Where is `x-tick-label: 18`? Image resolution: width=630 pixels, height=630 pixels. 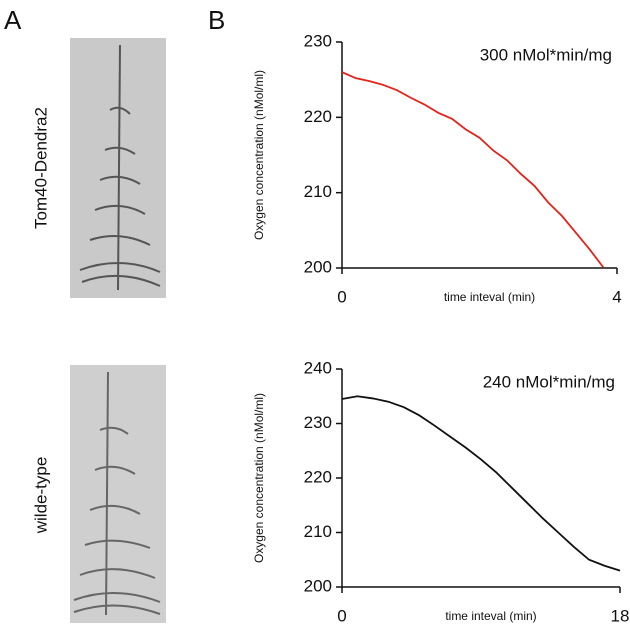
x-tick-label: 18 is located at coordinates (620, 615).